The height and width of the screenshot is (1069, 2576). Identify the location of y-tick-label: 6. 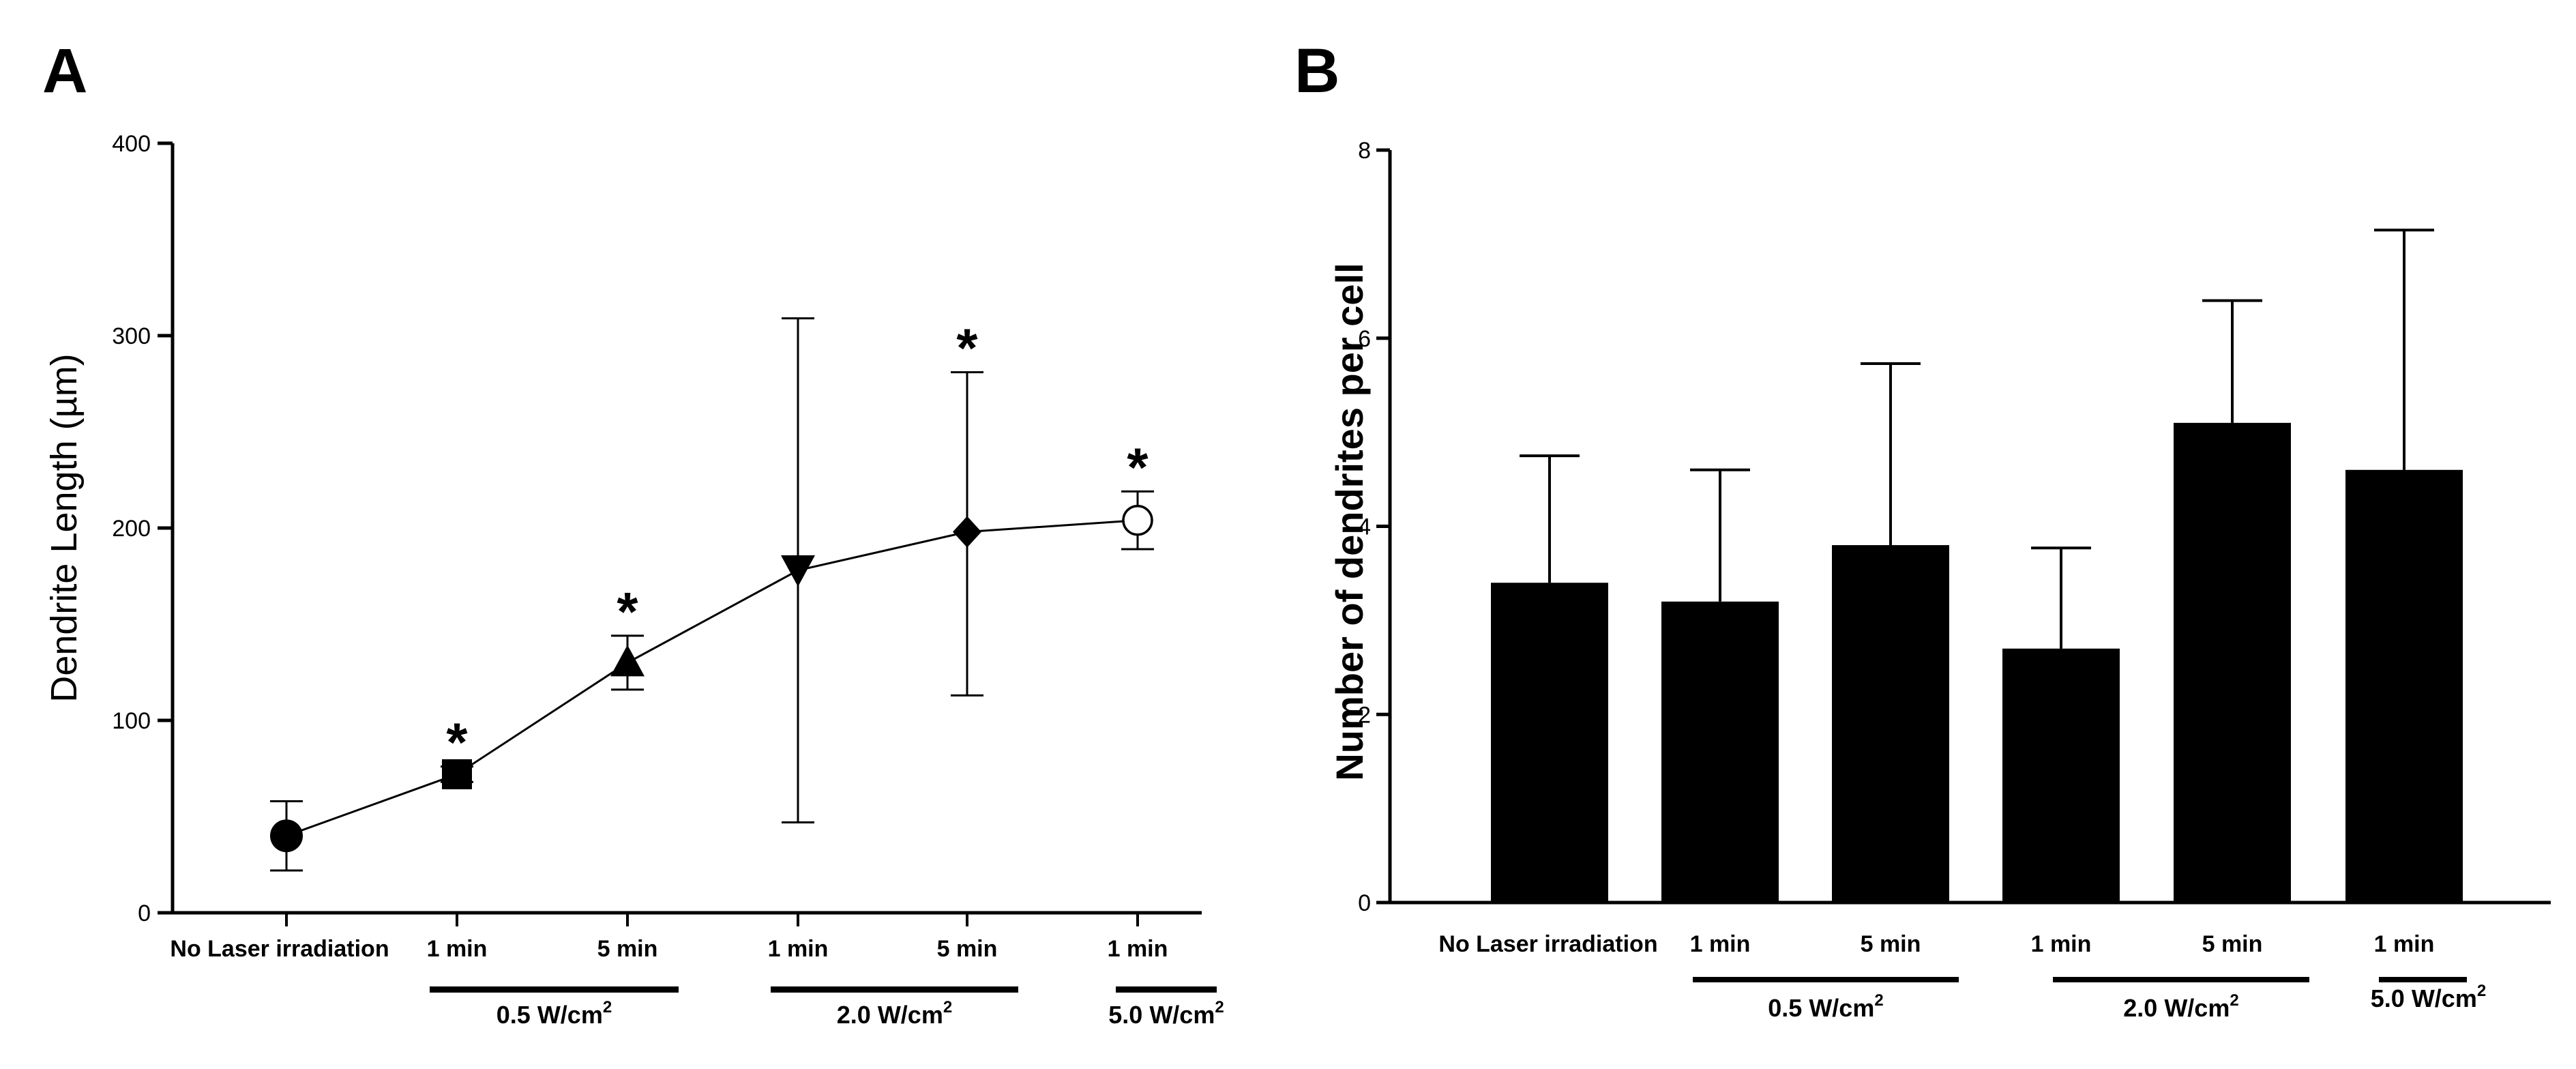
(1364, 339).